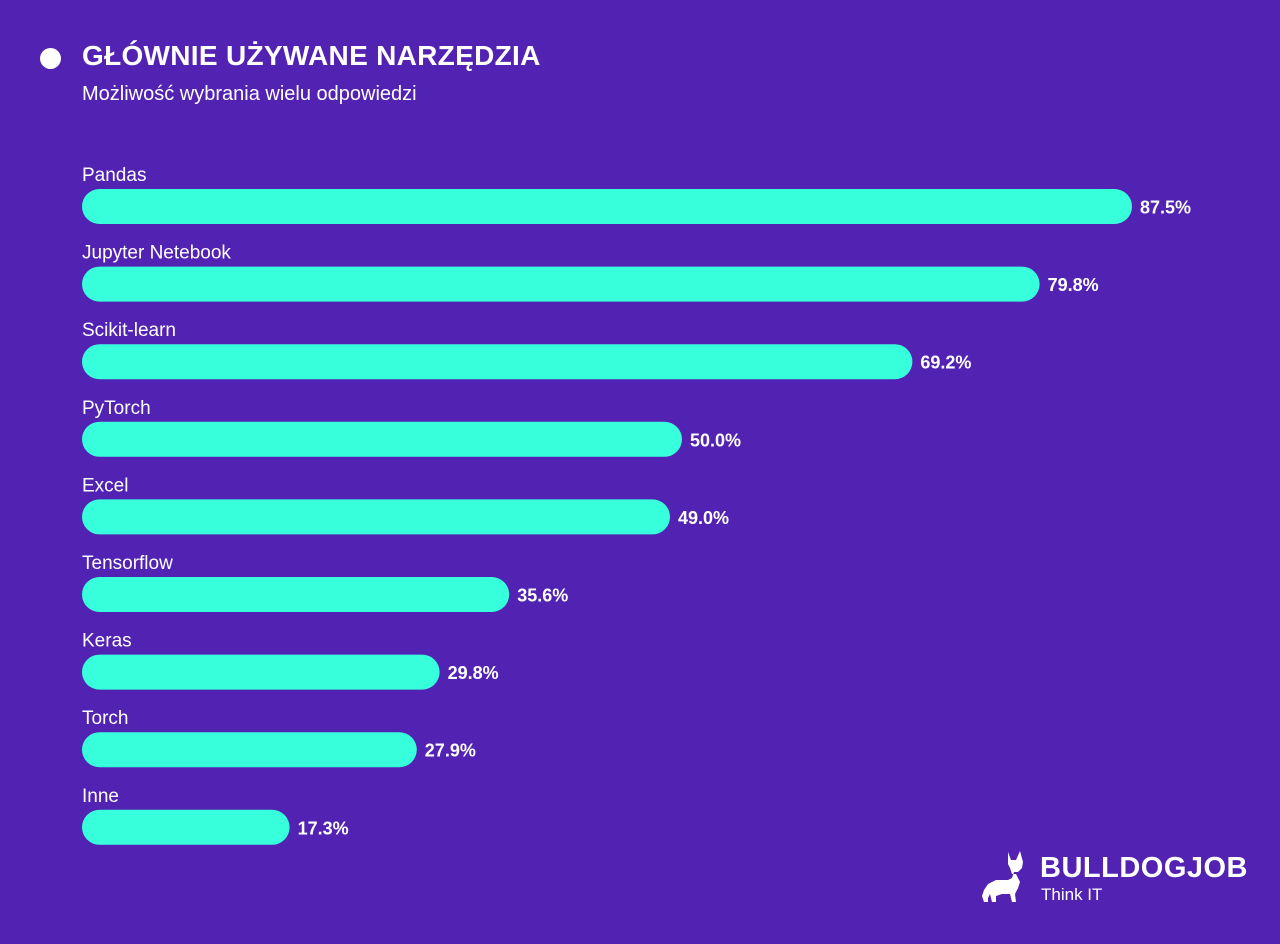  What do you see at coordinates (156, 253) in the screenshot?
I see `category-label: Jupyter Netebook` at bounding box center [156, 253].